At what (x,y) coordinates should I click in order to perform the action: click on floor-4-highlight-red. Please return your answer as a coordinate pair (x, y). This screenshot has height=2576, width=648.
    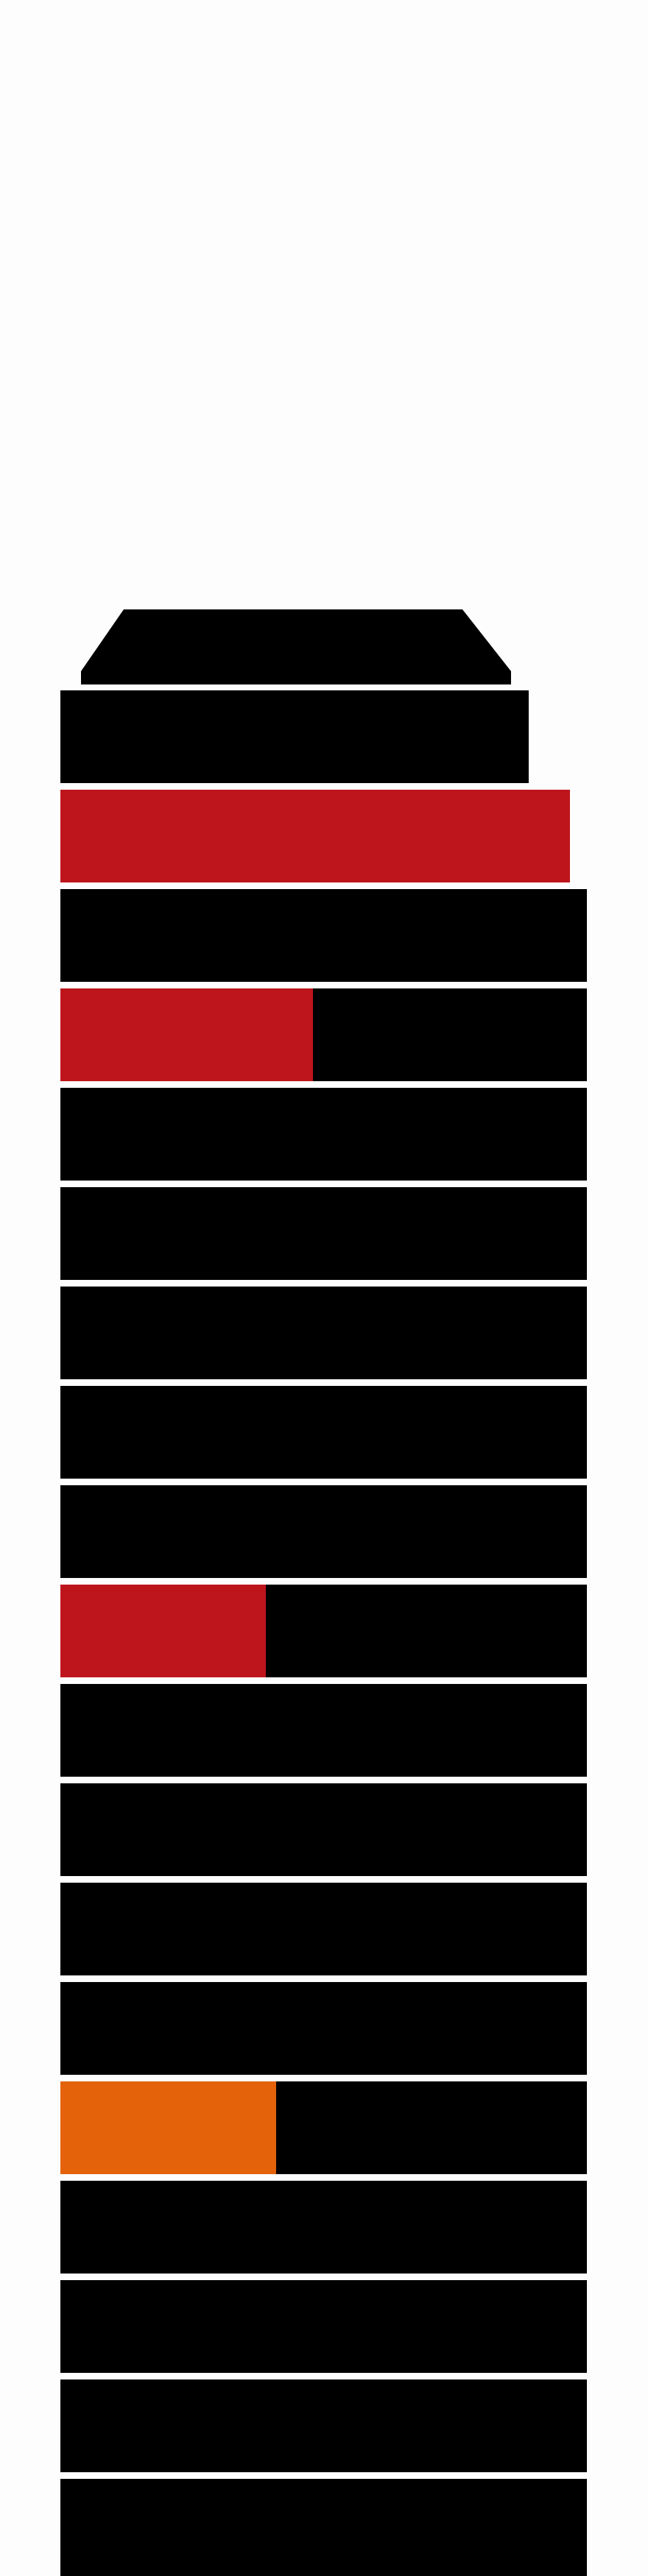
    Looking at the image, I should click on (186, 1034).